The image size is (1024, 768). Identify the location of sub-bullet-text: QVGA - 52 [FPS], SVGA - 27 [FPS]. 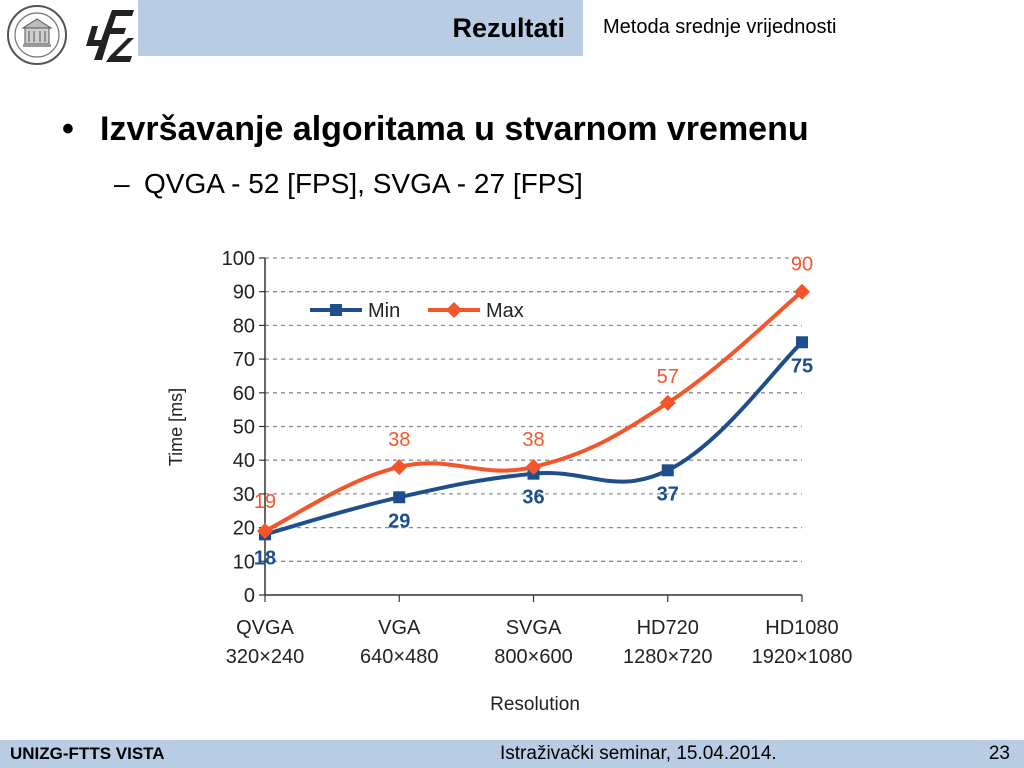
(363, 183).